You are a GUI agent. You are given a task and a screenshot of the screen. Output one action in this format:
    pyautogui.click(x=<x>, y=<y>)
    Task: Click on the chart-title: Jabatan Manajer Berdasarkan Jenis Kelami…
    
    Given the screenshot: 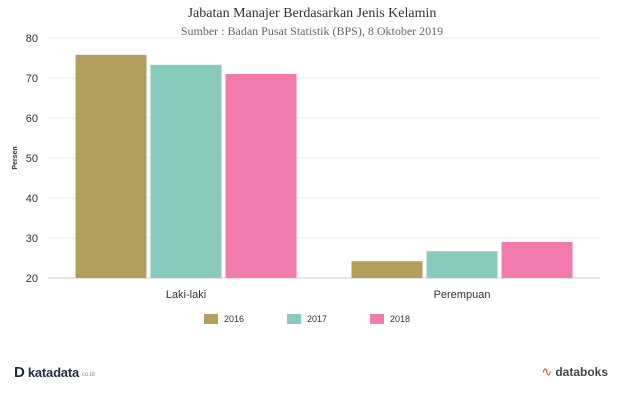 What is the action you would take?
    pyautogui.click(x=312, y=13)
    